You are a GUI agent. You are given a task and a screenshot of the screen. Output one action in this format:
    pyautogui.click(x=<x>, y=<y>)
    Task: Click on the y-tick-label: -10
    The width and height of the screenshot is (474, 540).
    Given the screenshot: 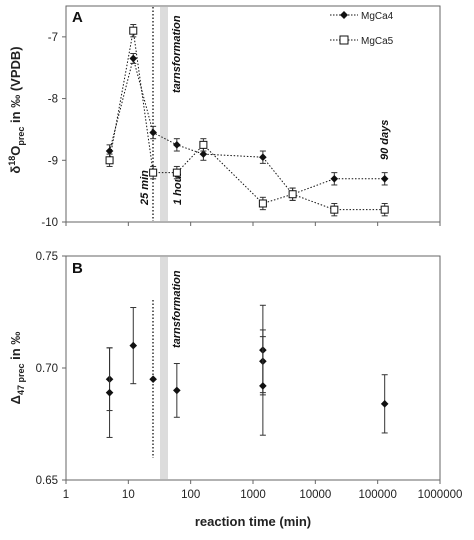 What is the action you would take?
    pyautogui.click(x=49, y=223)
    